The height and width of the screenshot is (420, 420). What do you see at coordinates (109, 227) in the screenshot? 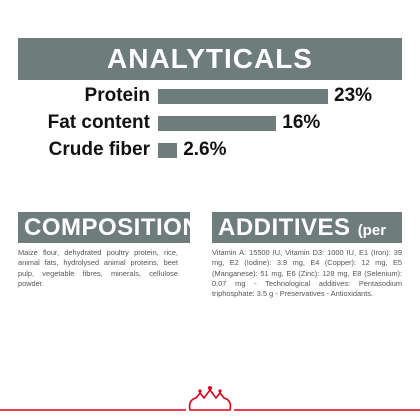
I see `composition-title: COMPOSITION` at bounding box center [109, 227].